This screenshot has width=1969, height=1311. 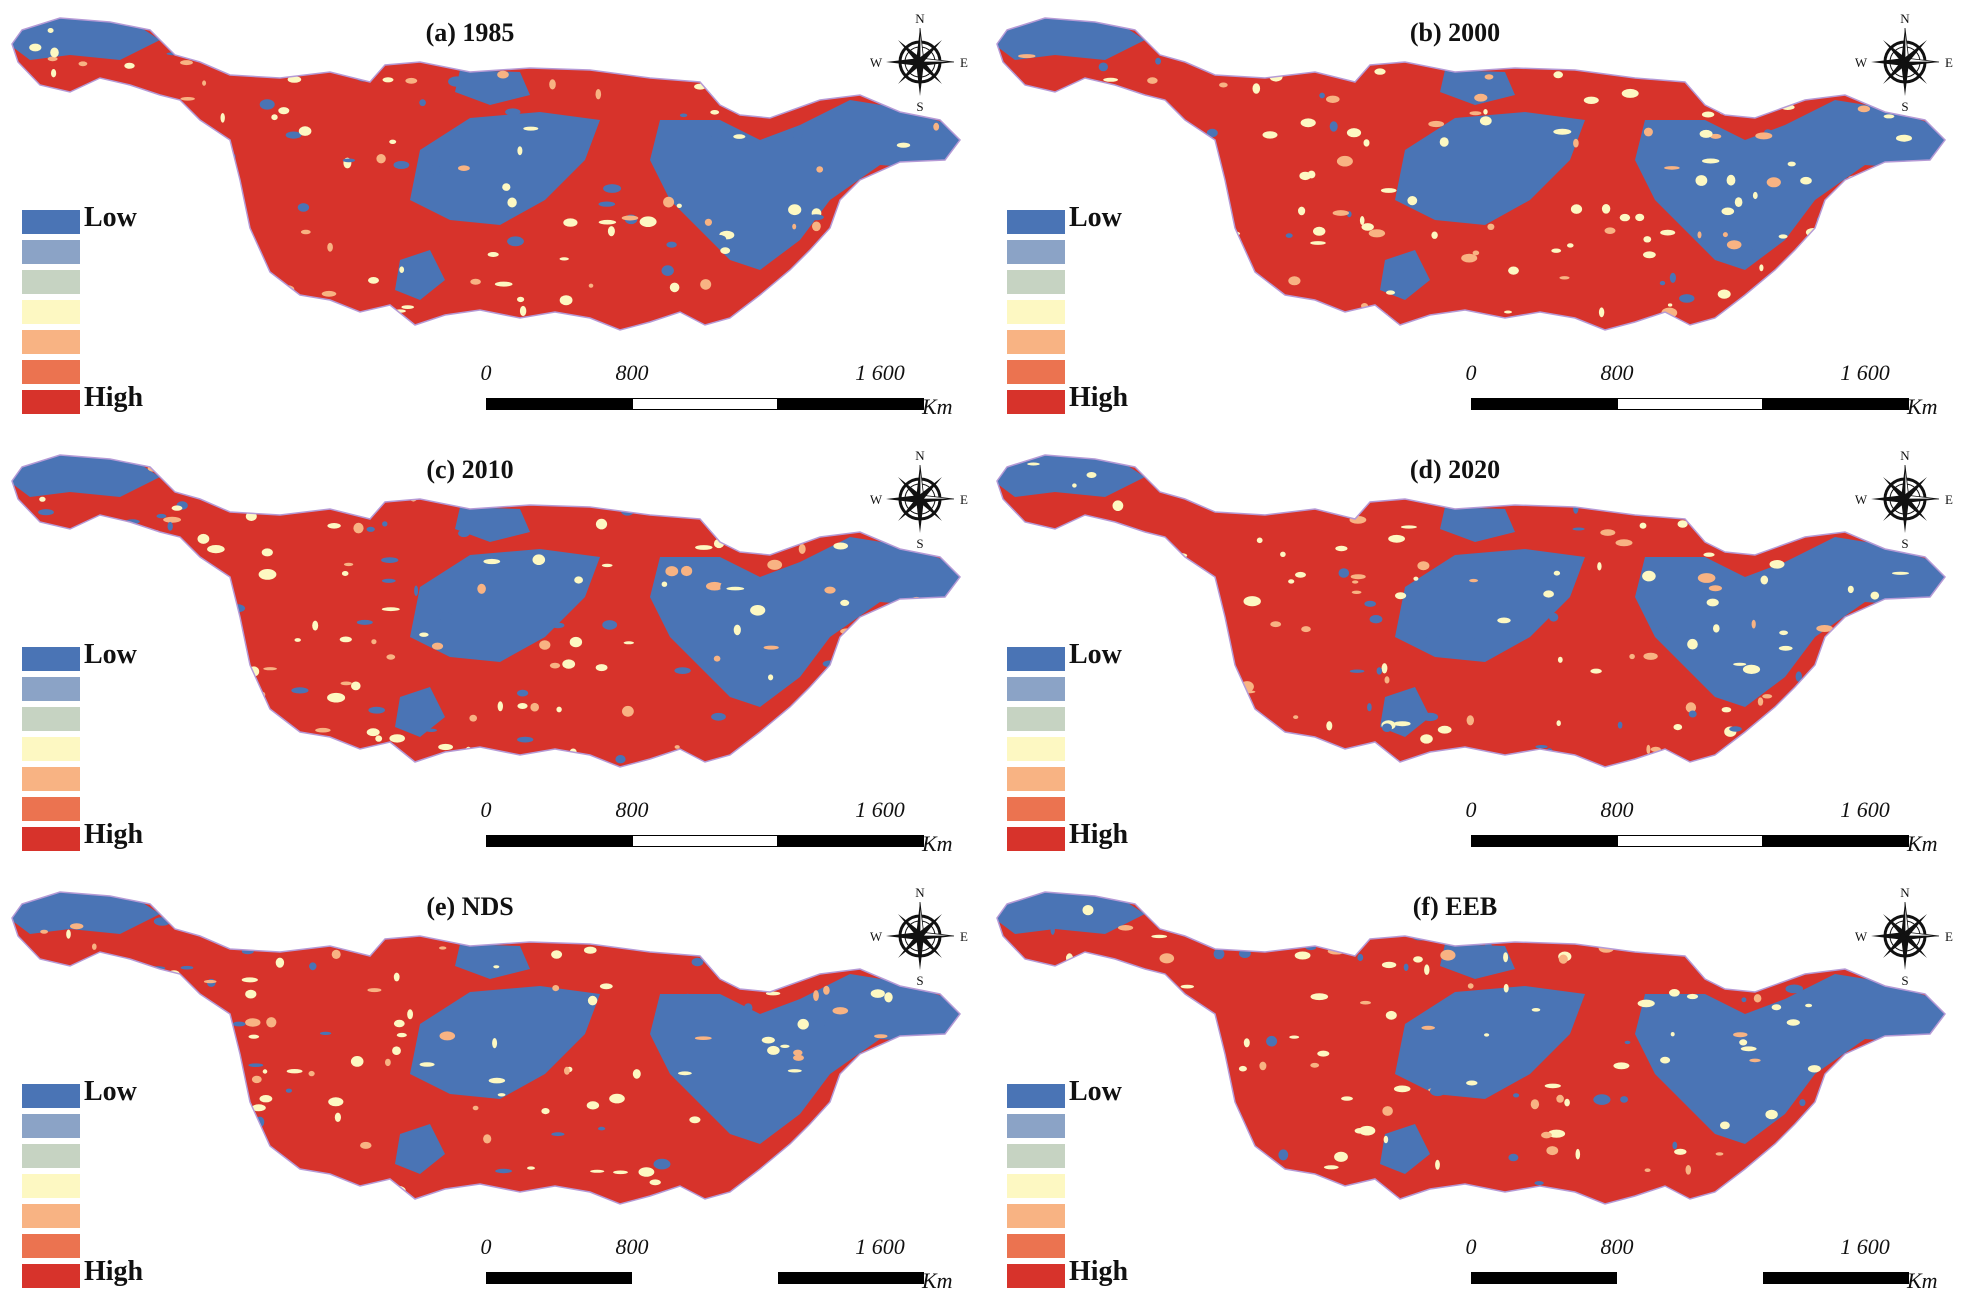 I want to click on low-region-north, so click(x=492, y=87).